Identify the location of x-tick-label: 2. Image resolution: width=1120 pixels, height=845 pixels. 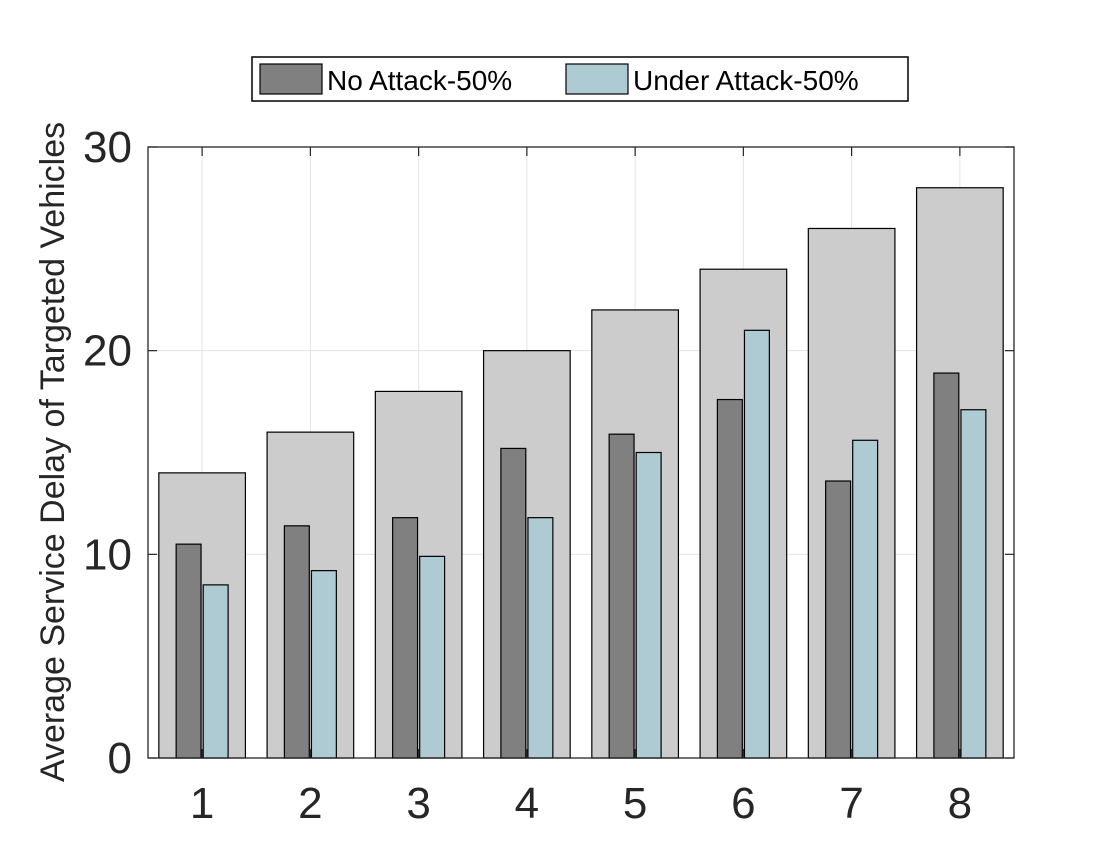
(310, 803).